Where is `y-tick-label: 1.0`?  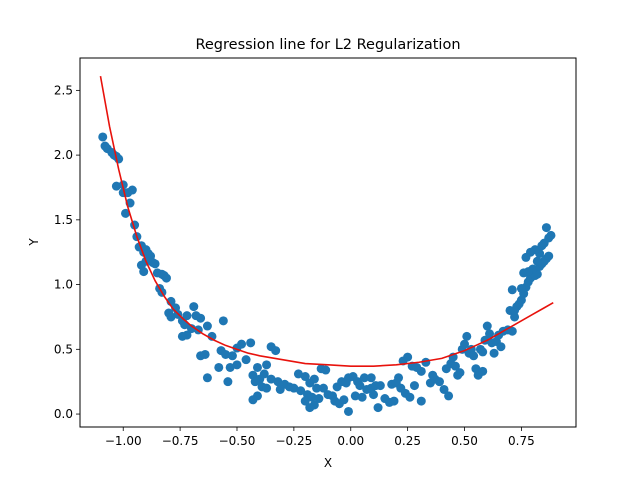 y-tick-label: 1.0 is located at coordinates (63, 285).